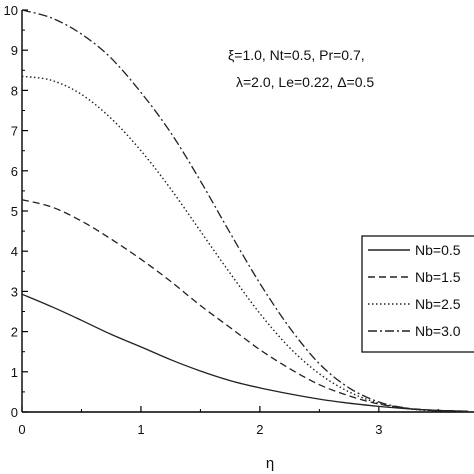  What do you see at coordinates (14, 372) in the screenshot?
I see `y-tick-label: 1` at bounding box center [14, 372].